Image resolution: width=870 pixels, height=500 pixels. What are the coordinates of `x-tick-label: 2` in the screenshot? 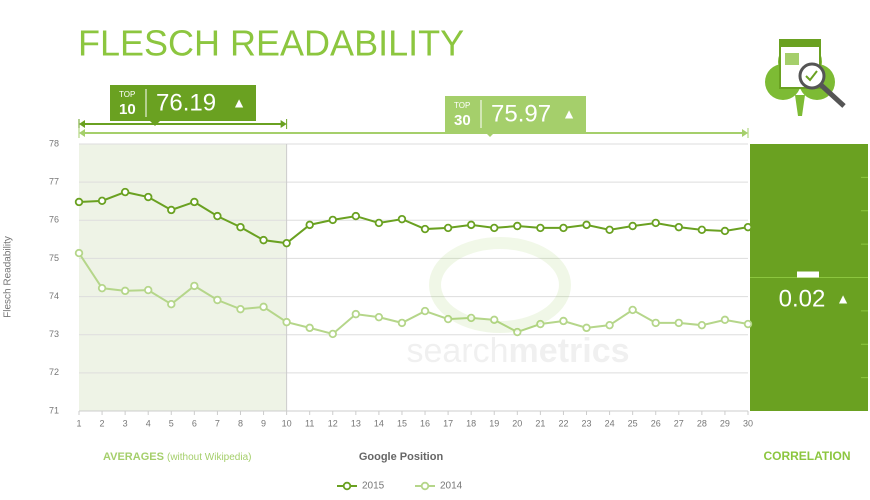 It's located at (102, 423).